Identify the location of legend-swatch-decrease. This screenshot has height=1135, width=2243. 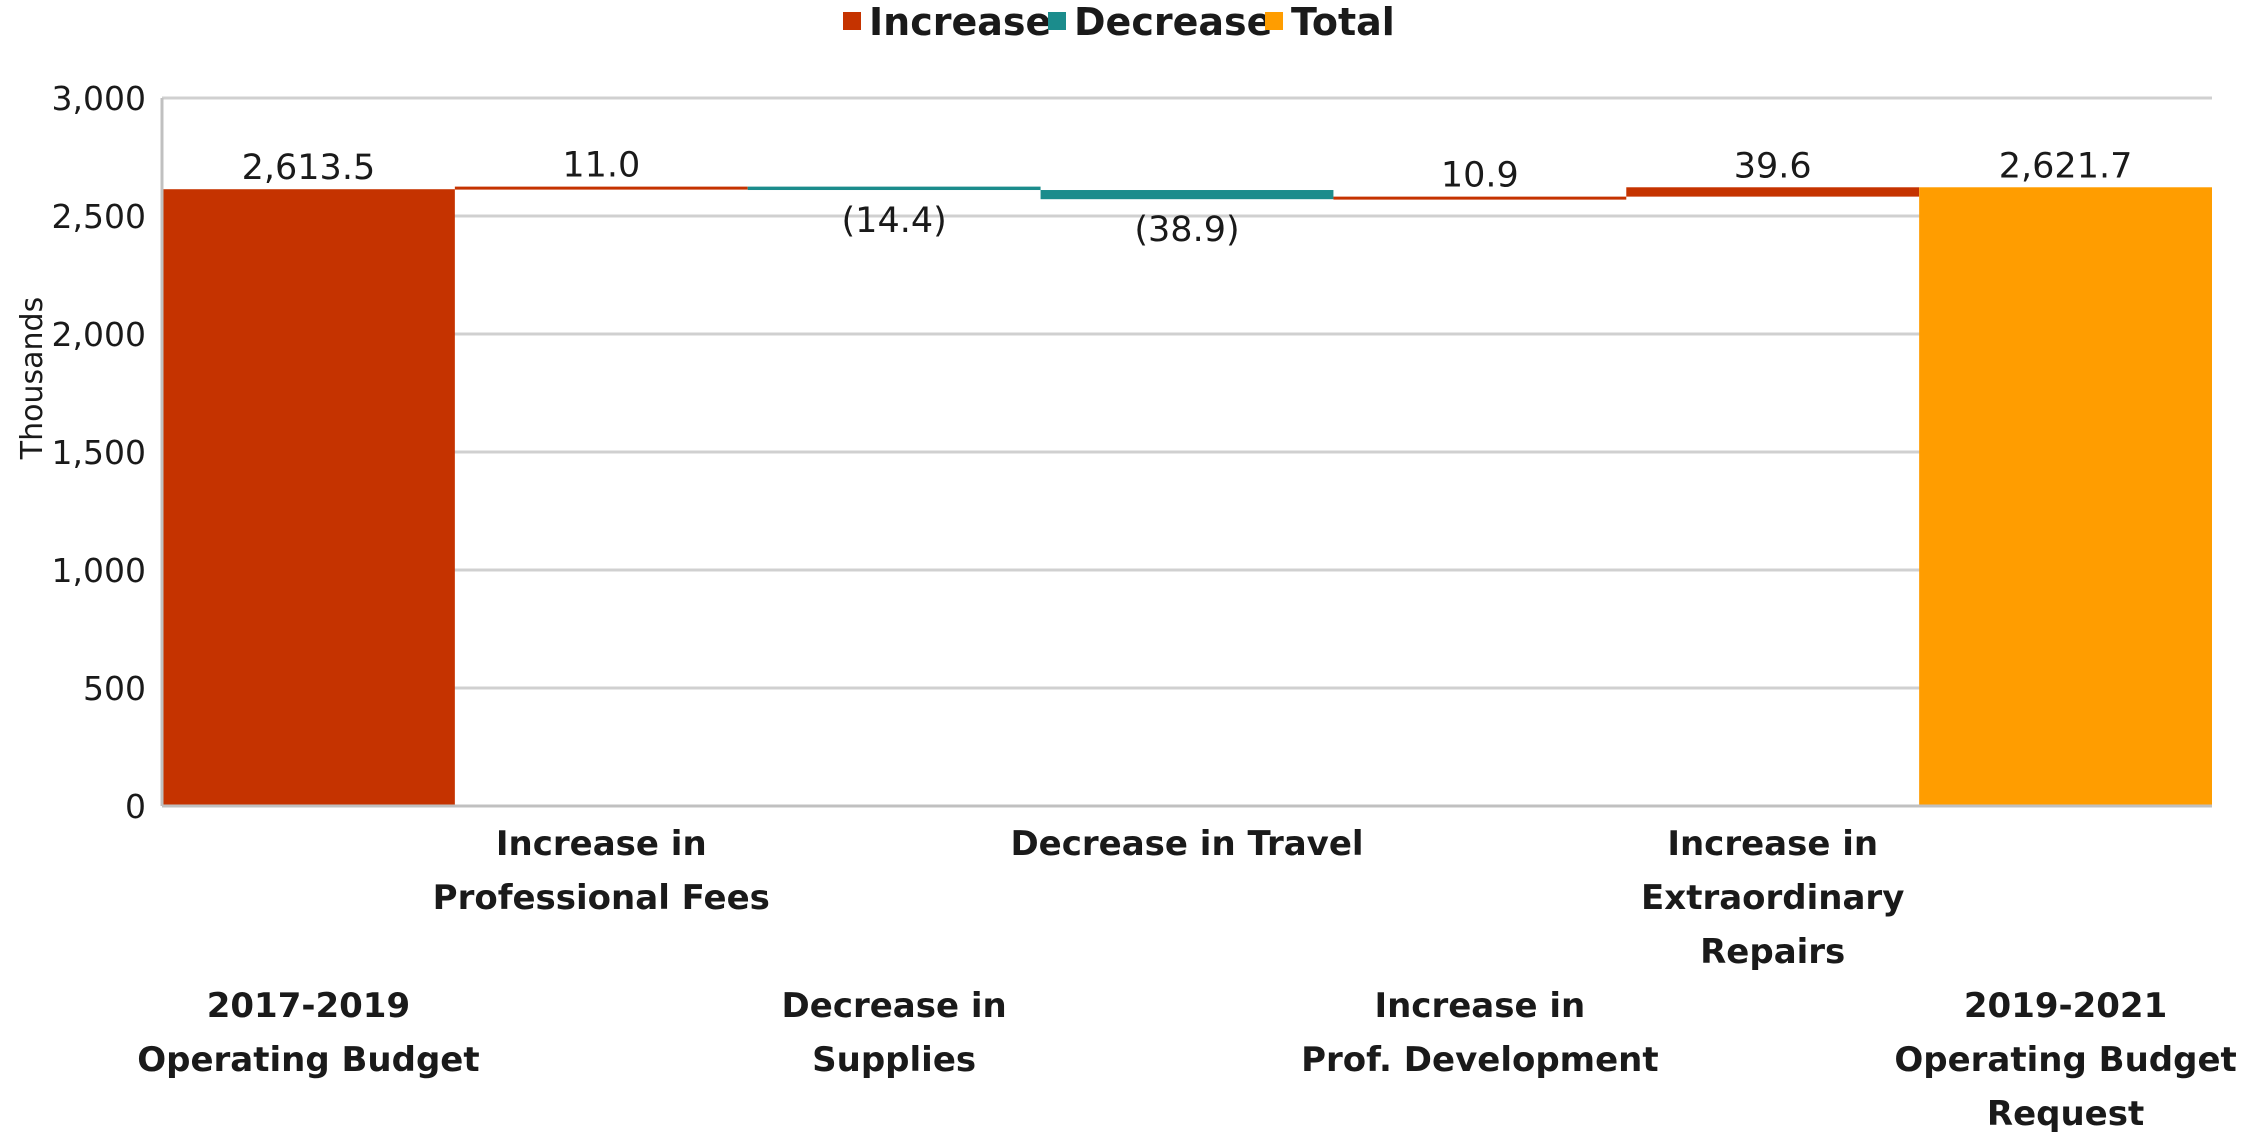
(1057, 21).